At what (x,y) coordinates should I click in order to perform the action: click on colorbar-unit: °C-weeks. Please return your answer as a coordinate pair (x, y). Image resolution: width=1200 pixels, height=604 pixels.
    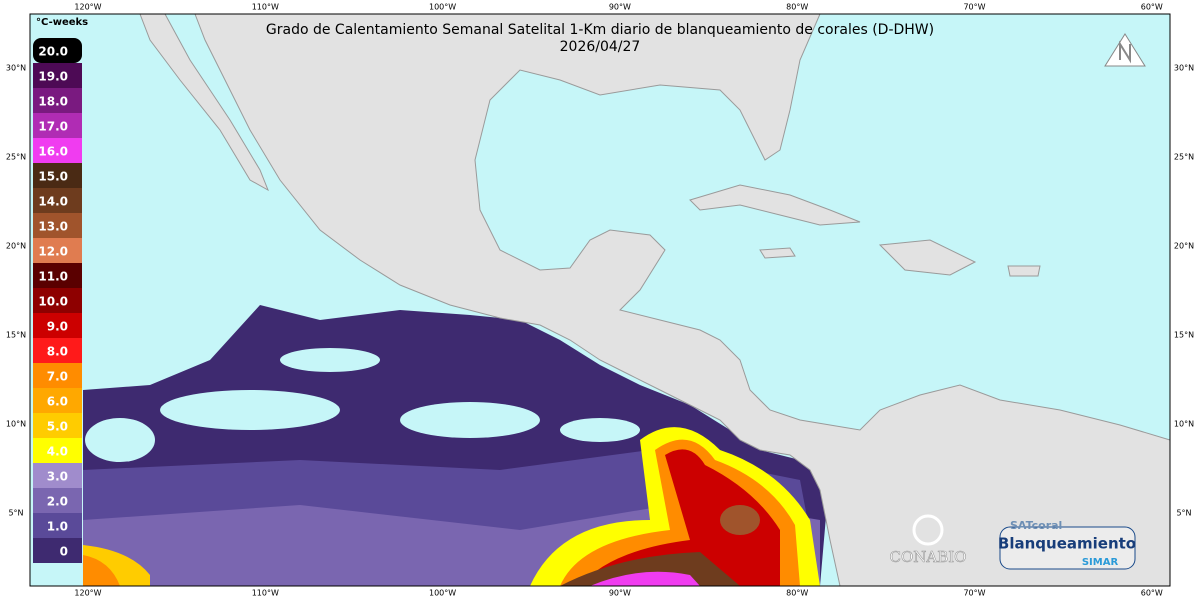
    Looking at the image, I should click on (62, 22).